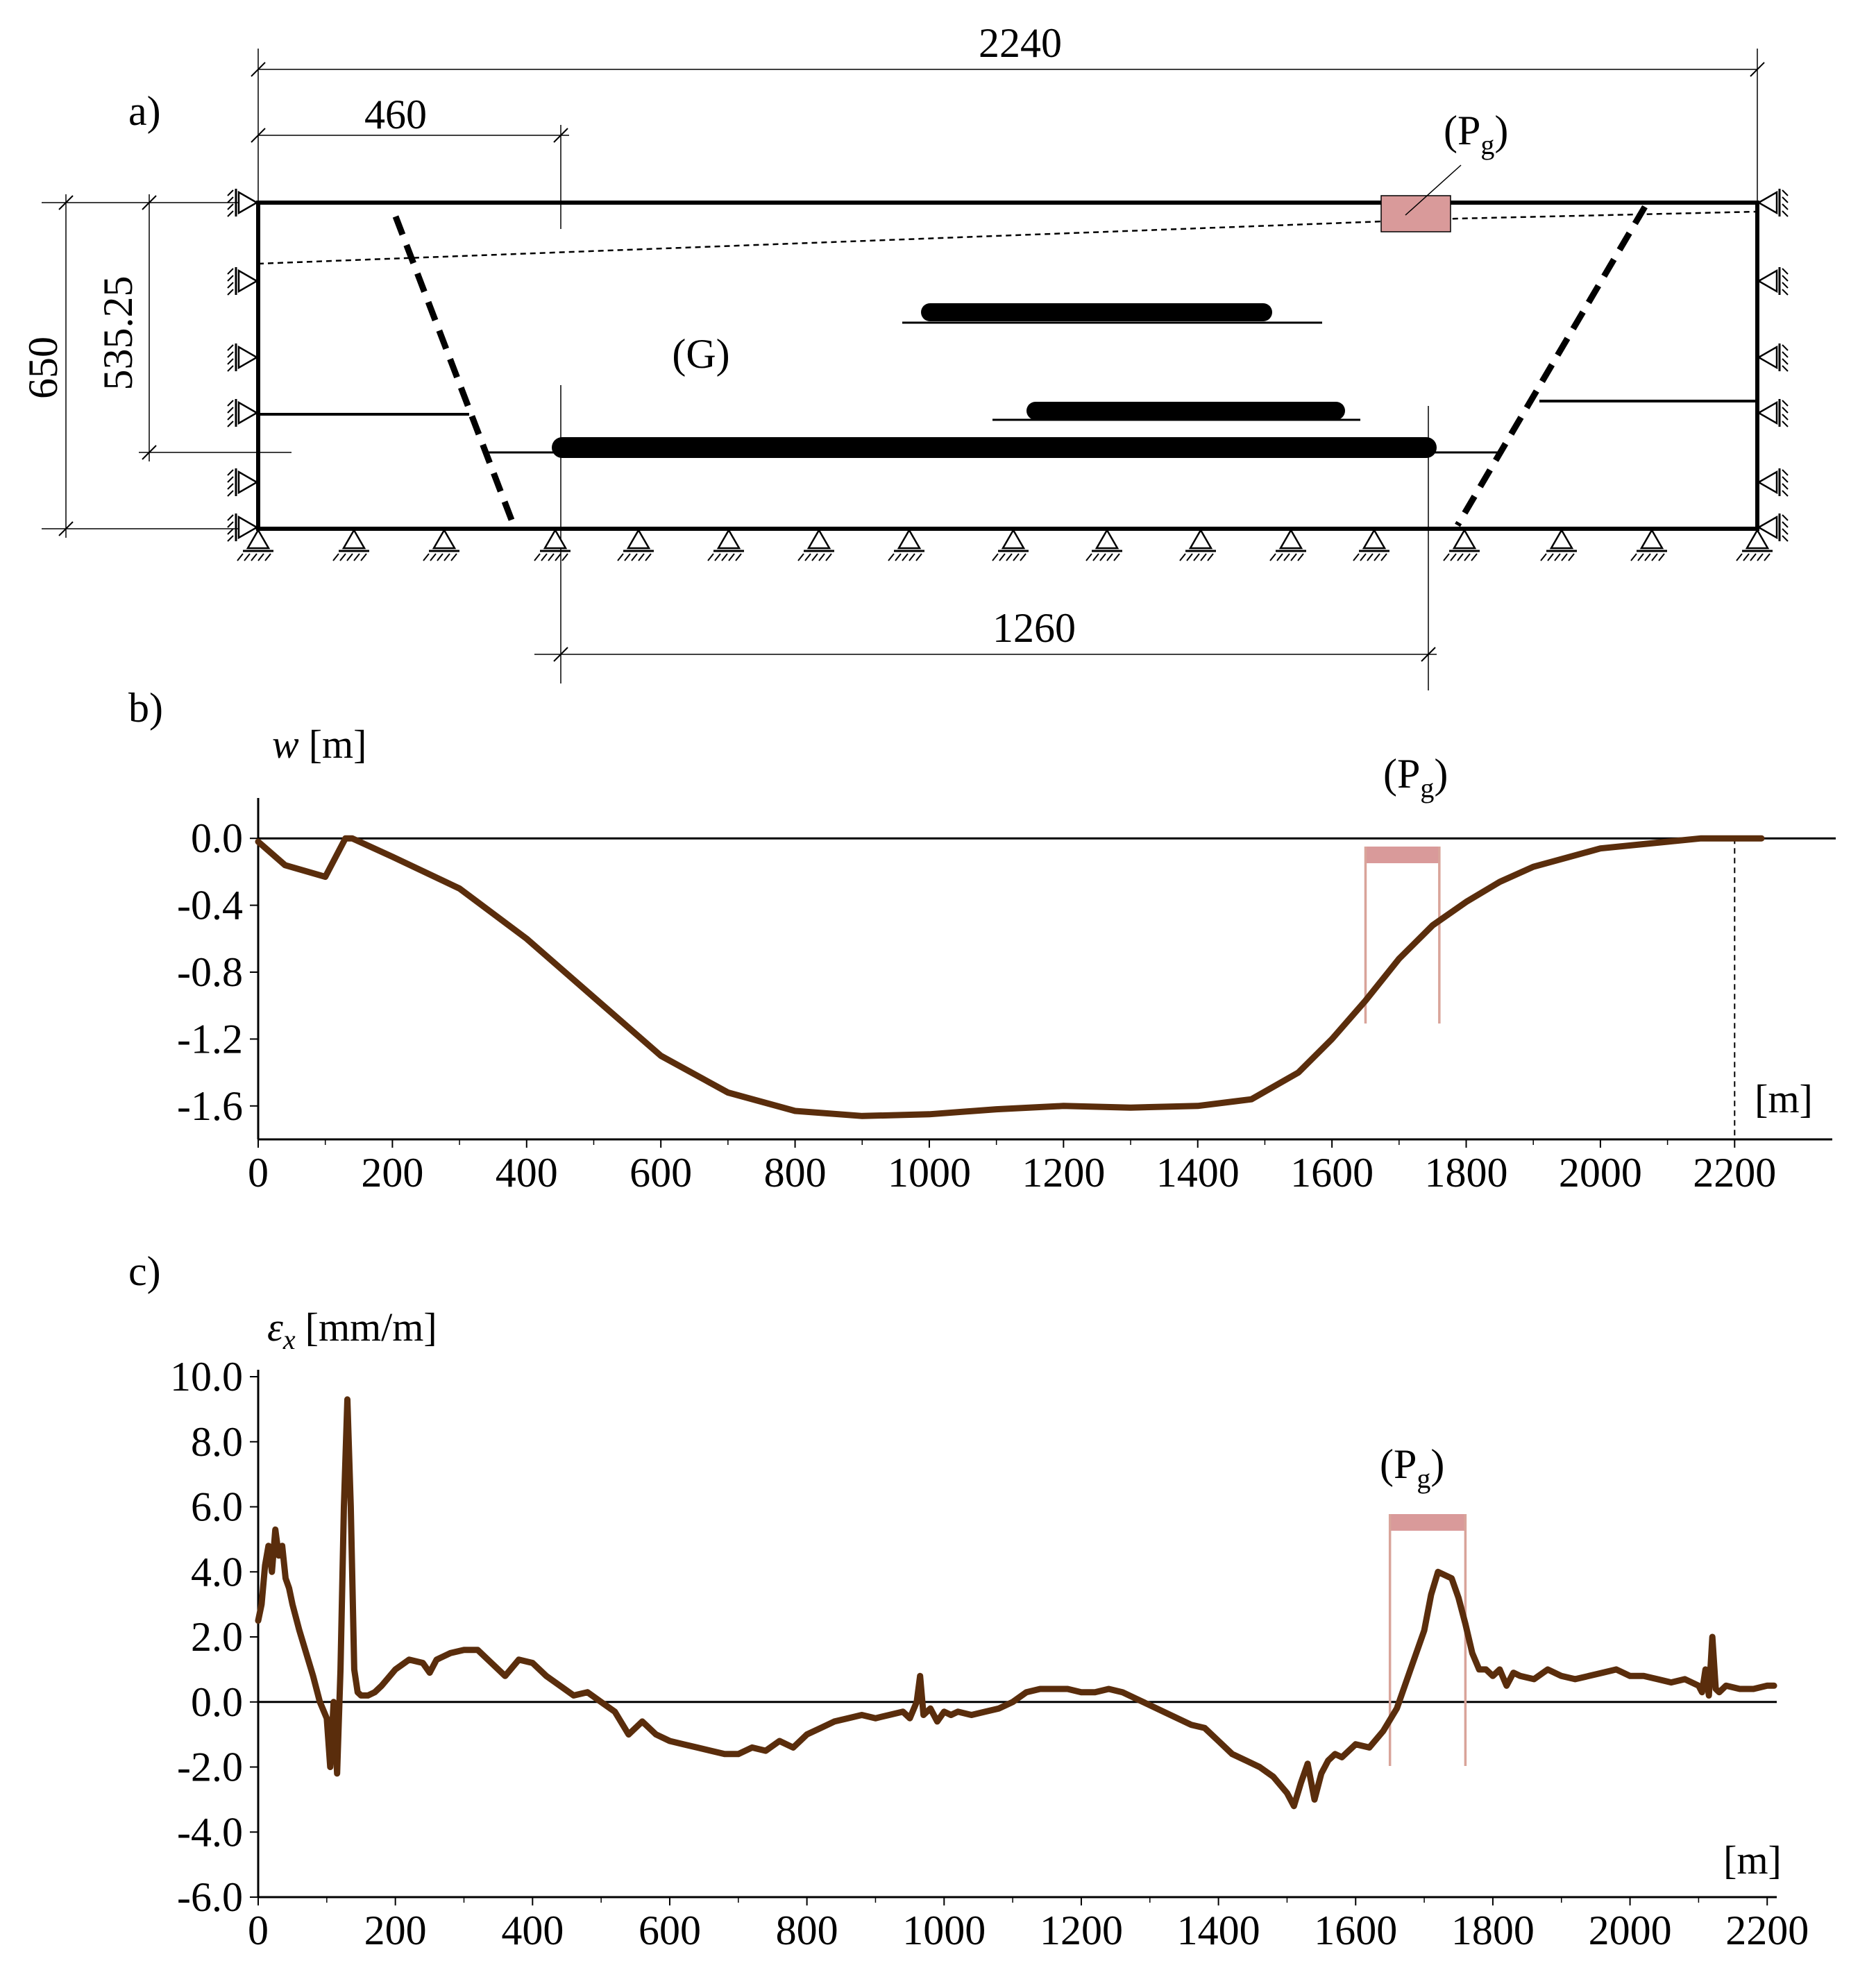 This screenshot has width=1876, height=1979. I want to click on chart-c-y-tick-label-3: 4.0, so click(217, 1572).